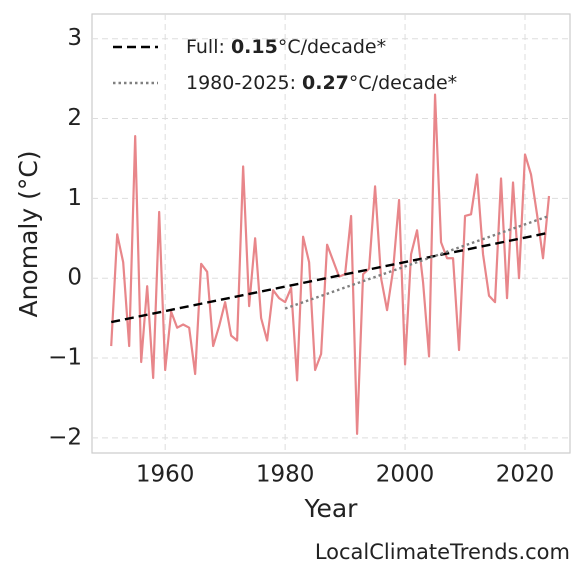 The image size is (585, 580). Describe the element at coordinates (525, 475) in the screenshot. I see `x-tick-label: 2020` at that location.